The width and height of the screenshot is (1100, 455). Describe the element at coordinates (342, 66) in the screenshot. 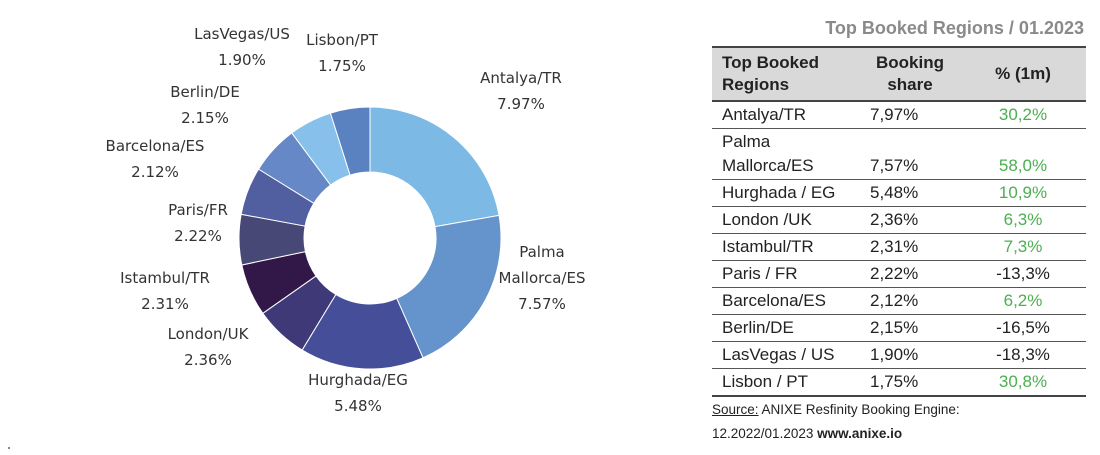

I see `slice-value-label: 1.75%` at that location.